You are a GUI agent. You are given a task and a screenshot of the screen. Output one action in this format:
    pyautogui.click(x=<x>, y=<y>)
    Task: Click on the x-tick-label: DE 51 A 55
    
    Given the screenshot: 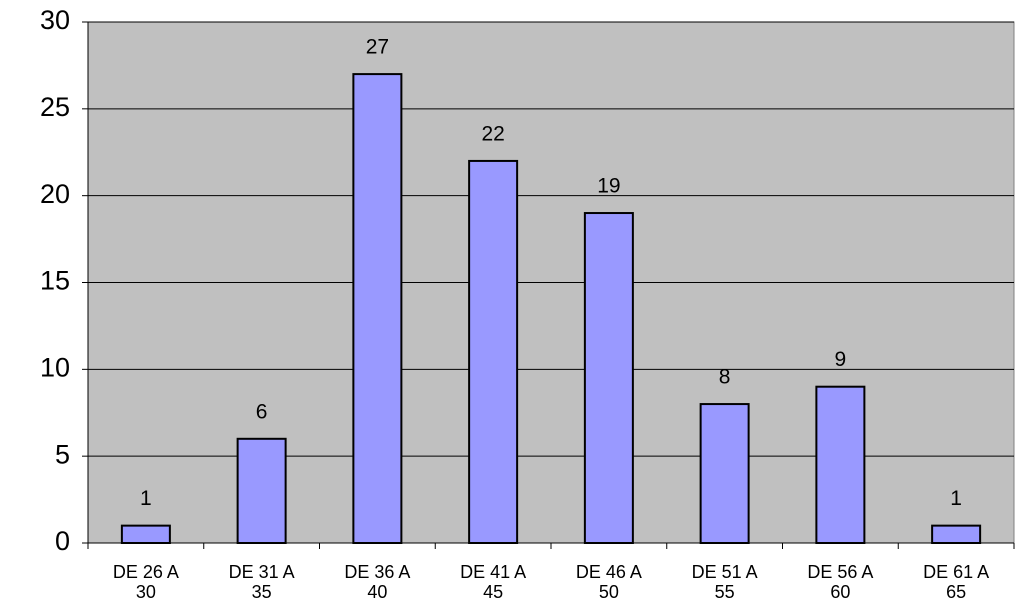 What is the action you would take?
    pyautogui.click(x=724, y=582)
    